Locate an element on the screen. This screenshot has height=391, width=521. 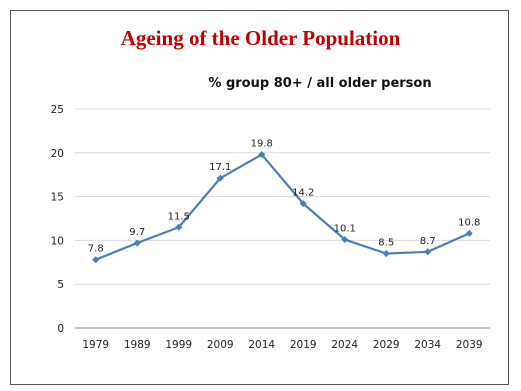
y-tick-label: 10 is located at coordinates (57, 241).